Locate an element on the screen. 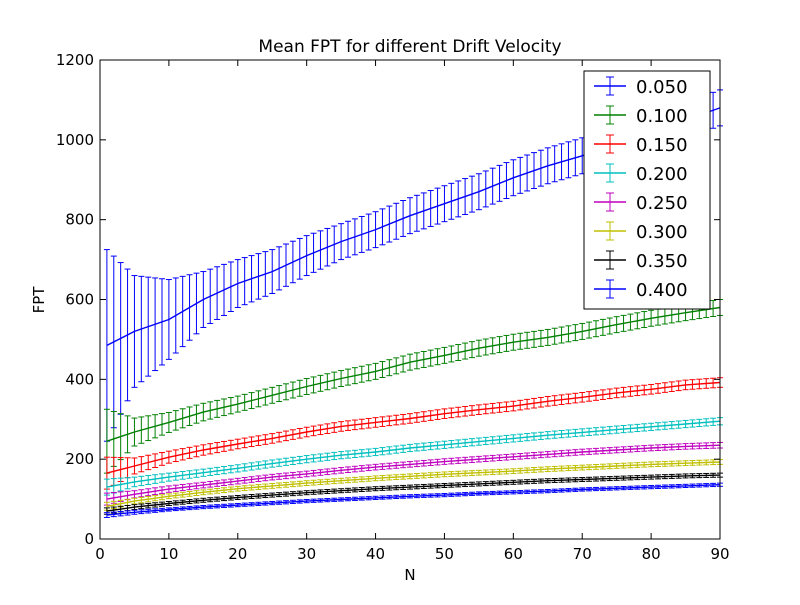 The height and width of the screenshot is (605, 800). y-tick-label: 200 is located at coordinates (79, 459).